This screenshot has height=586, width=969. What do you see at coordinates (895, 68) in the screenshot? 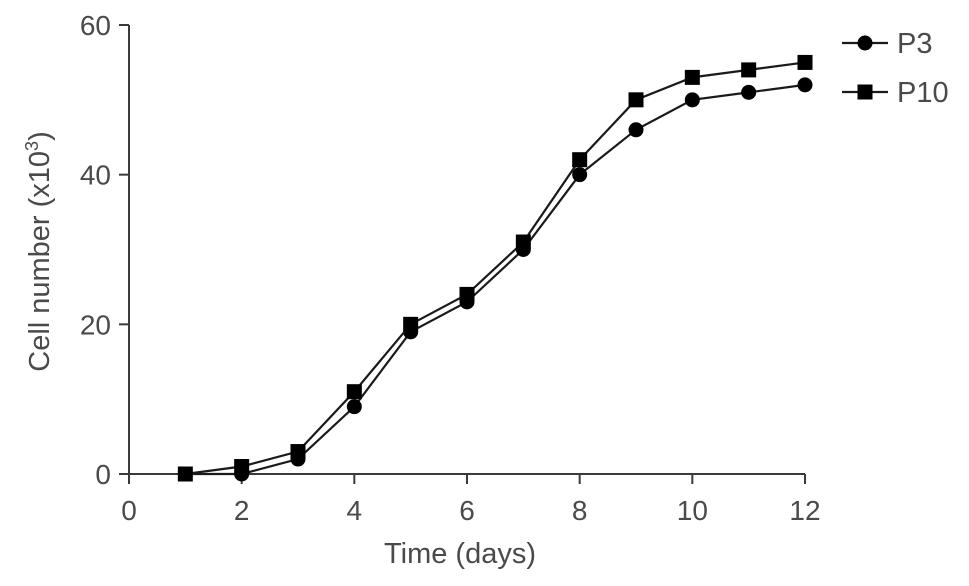
I see `legend: P3 P10` at bounding box center [895, 68].